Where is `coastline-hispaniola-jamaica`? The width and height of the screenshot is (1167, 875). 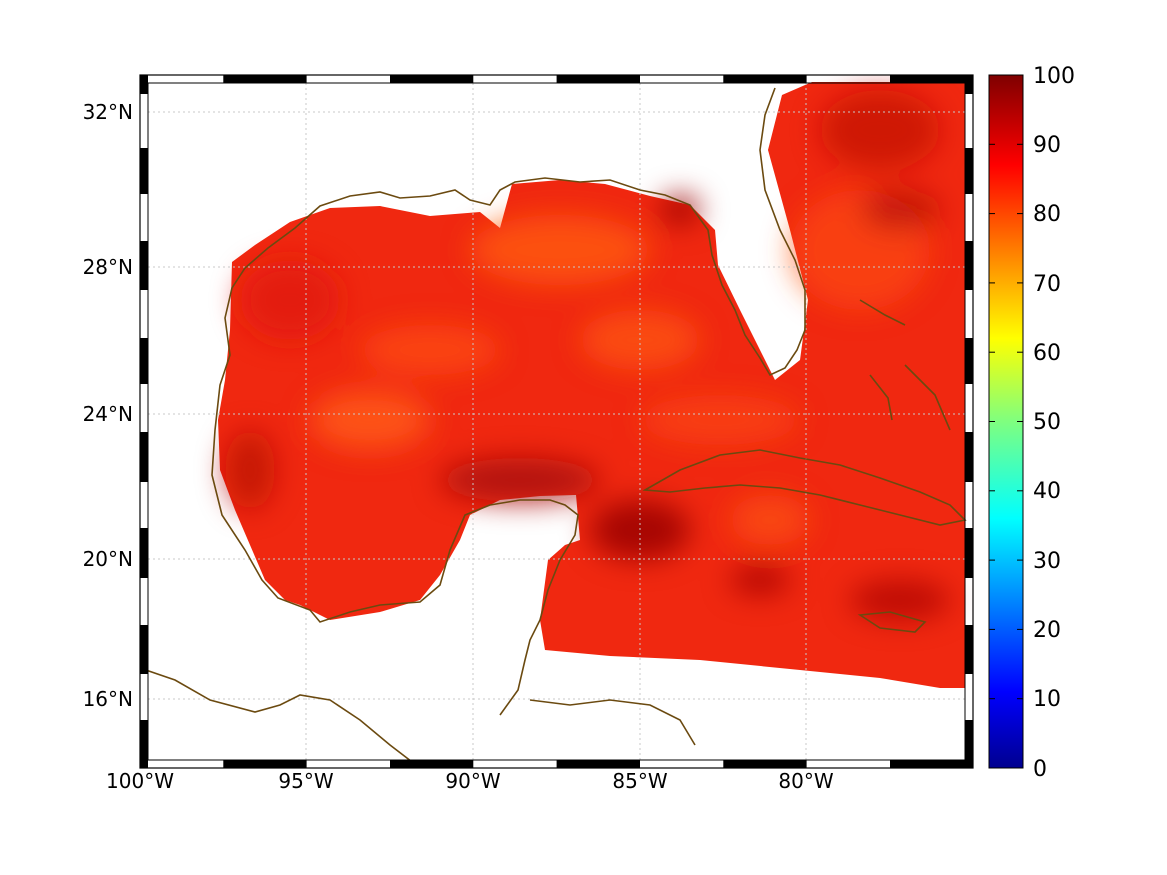
coastline-hispaniola-jamaica is located at coordinates (892, 622).